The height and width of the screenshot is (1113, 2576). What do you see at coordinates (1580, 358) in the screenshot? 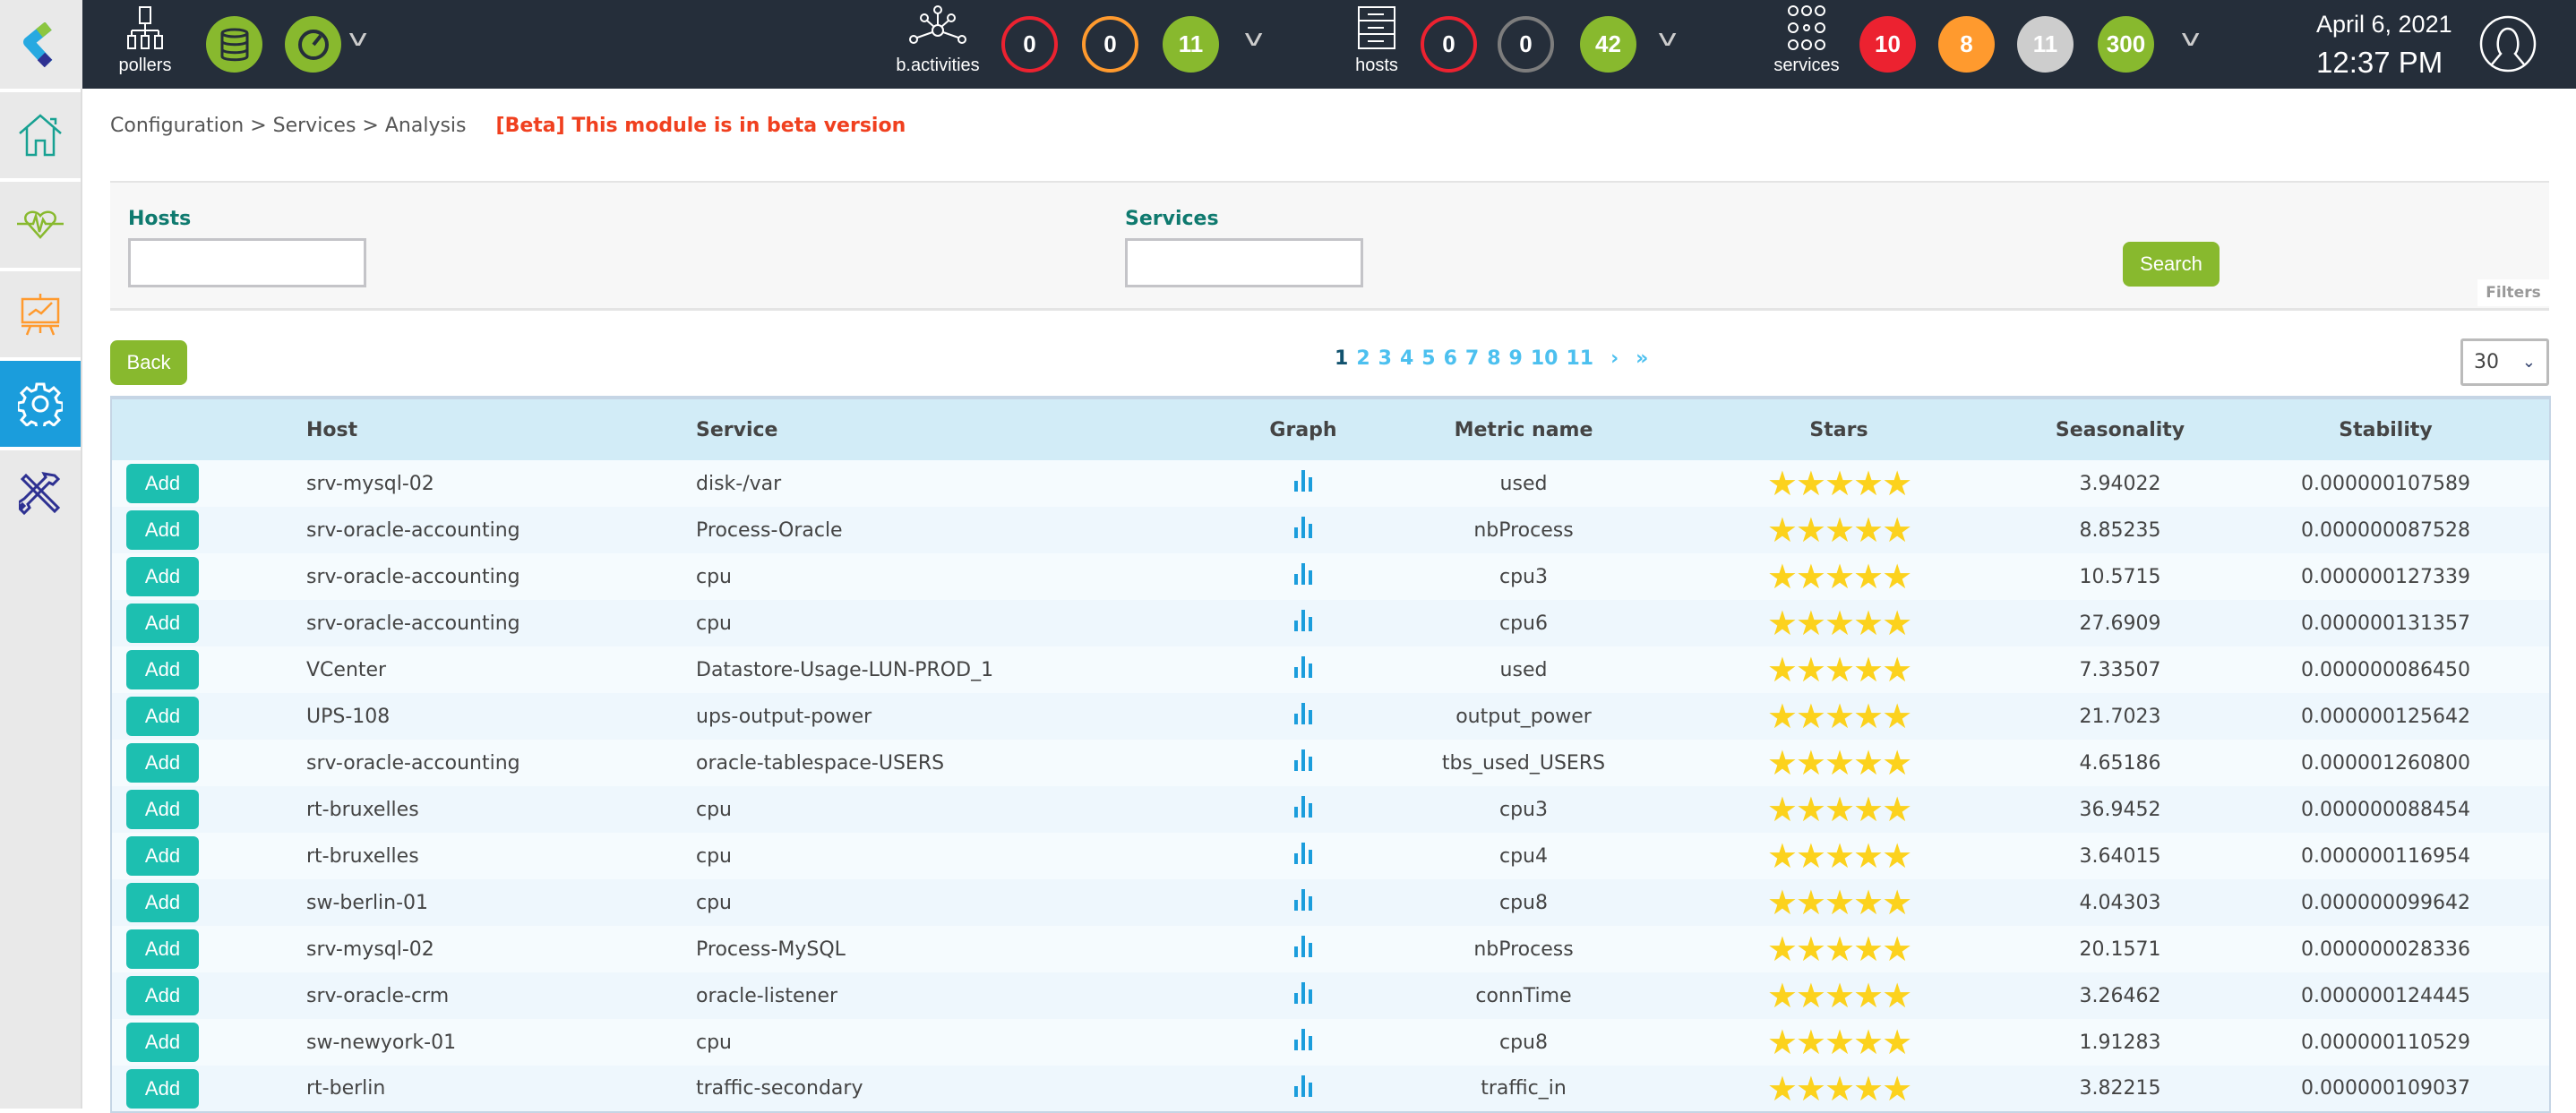
I see `page-link-11: 11` at bounding box center [1580, 358].